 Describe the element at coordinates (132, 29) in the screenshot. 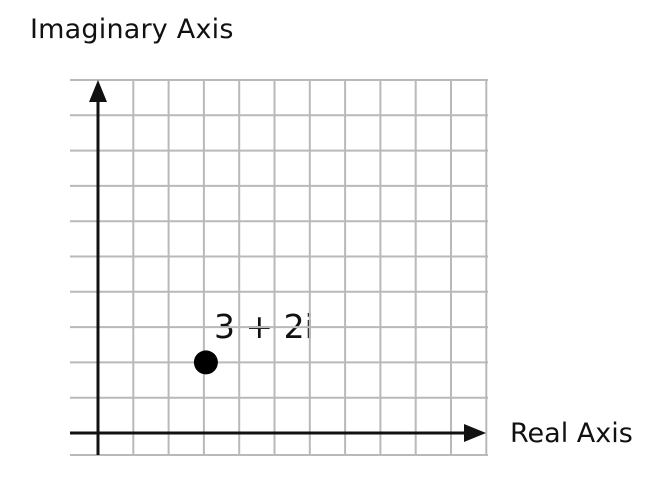

I see `y-axis-title: Imaginary Axis` at that location.